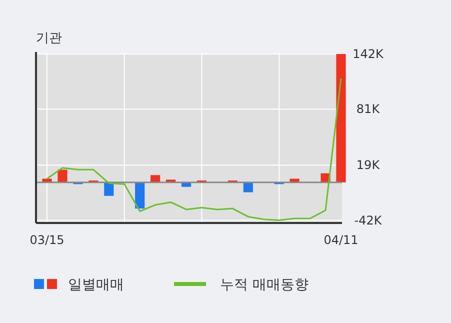  Describe the element at coordinates (96, 285) in the screenshot. I see `legend-label: 일별매매` at that location.